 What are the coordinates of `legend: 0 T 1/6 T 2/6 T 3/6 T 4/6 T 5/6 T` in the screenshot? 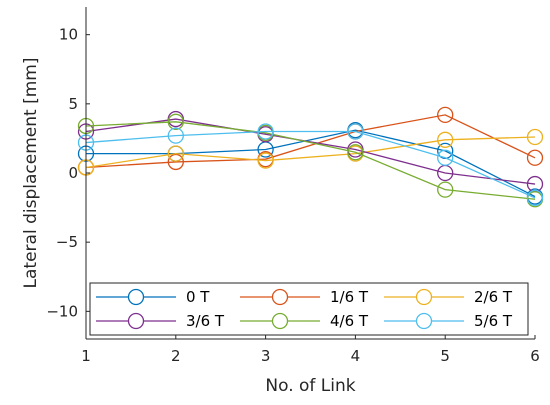 It's located at (309, 309).